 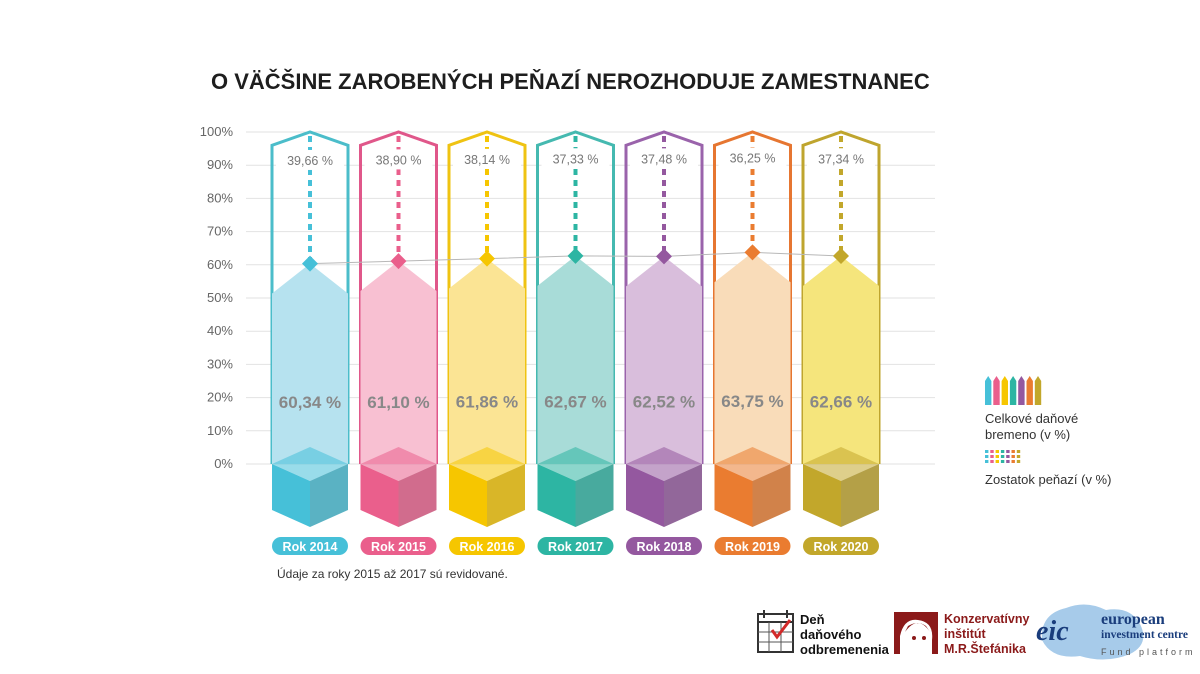 I want to click on bar-group: 37,34 % 62,66 %, so click(x=841, y=328).